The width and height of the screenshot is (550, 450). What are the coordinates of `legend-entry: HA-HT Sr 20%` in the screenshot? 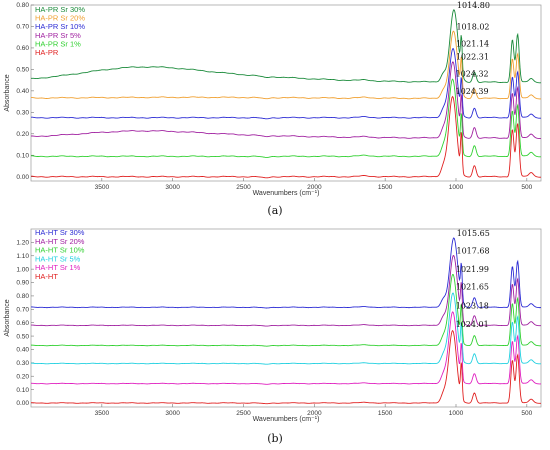 It's located at (60, 241).